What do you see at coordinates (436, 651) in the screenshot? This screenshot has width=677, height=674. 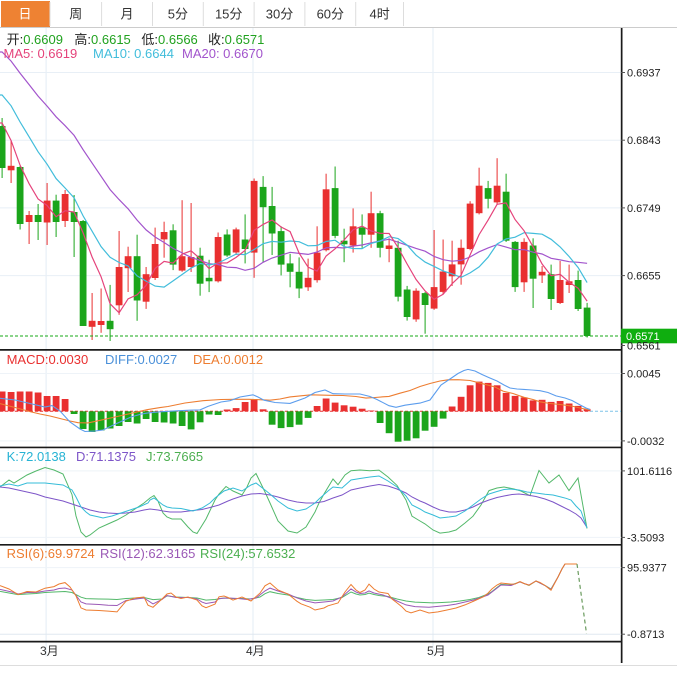 I see `svg-text: 5月` at bounding box center [436, 651].